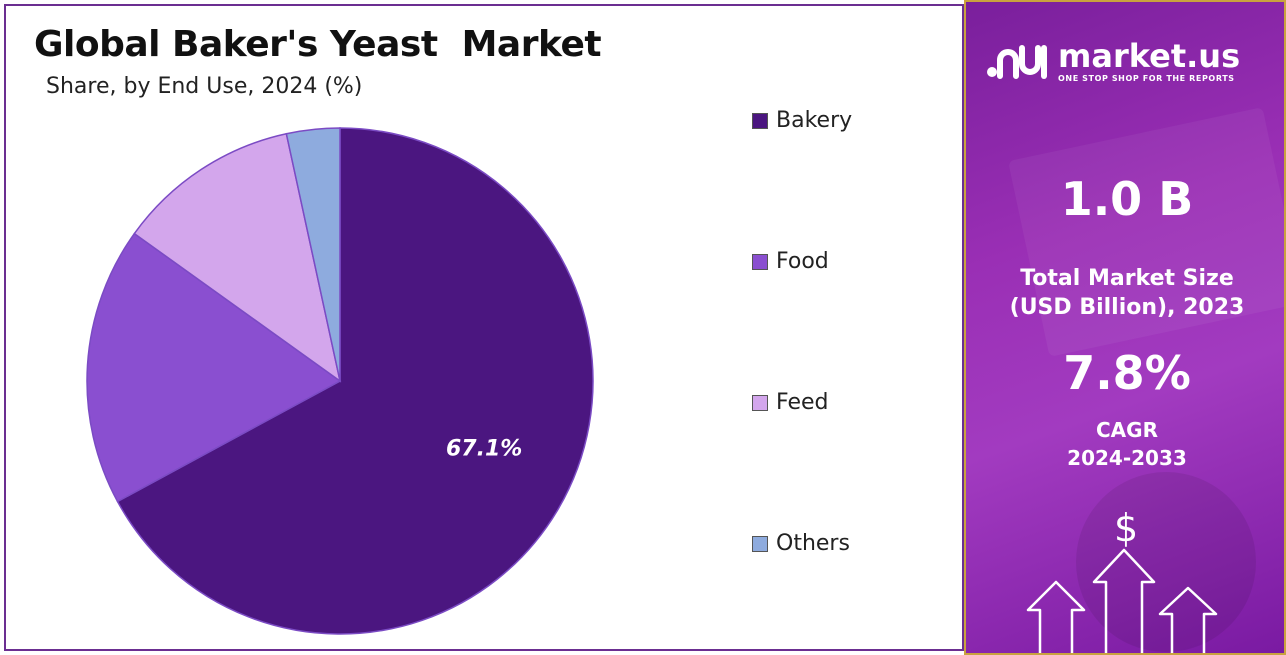 This screenshot has width=1286, height=655. What do you see at coordinates (204, 86) in the screenshot?
I see `chart-subtitle: Share, by End Use, 2024 (%)` at bounding box center [204, 86].